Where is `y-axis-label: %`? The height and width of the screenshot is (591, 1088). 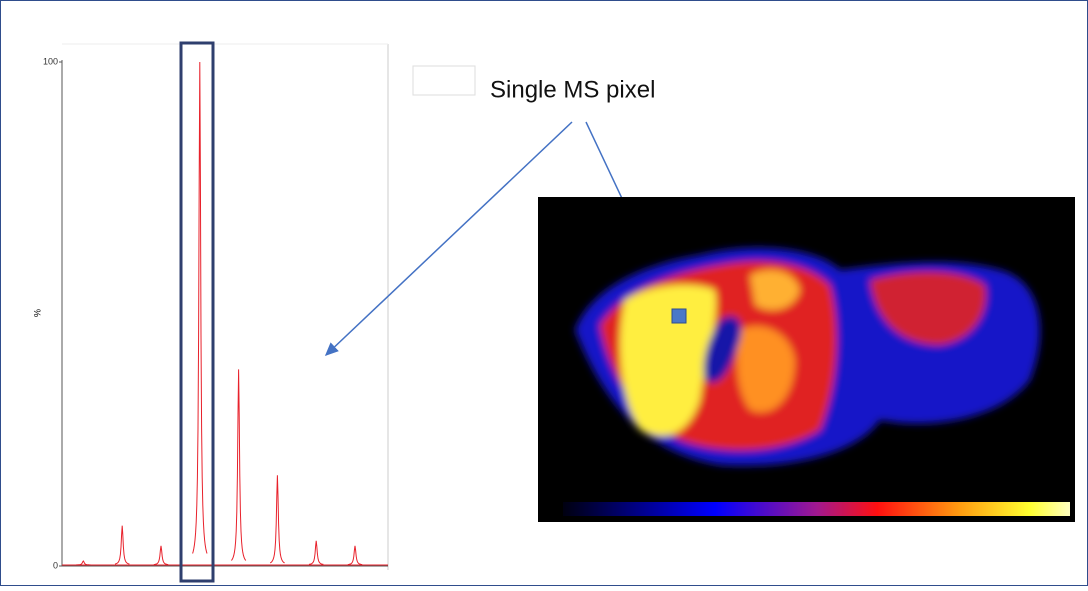 y-axis-label: % is located at coordinates (37, 313).